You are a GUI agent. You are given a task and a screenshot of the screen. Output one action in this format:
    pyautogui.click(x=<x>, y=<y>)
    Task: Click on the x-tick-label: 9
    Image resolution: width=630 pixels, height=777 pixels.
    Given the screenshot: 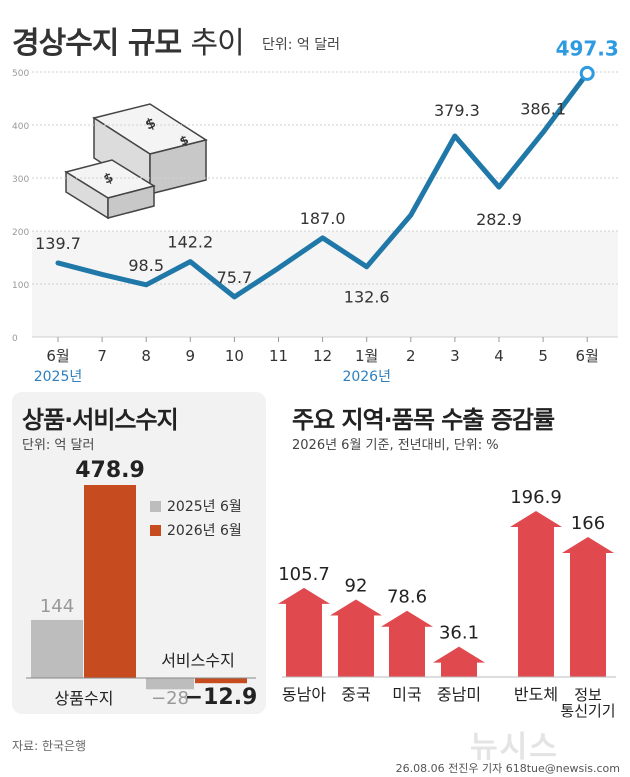 What is the action you would take?
    pyautogui.click(x=191, y=356)
    